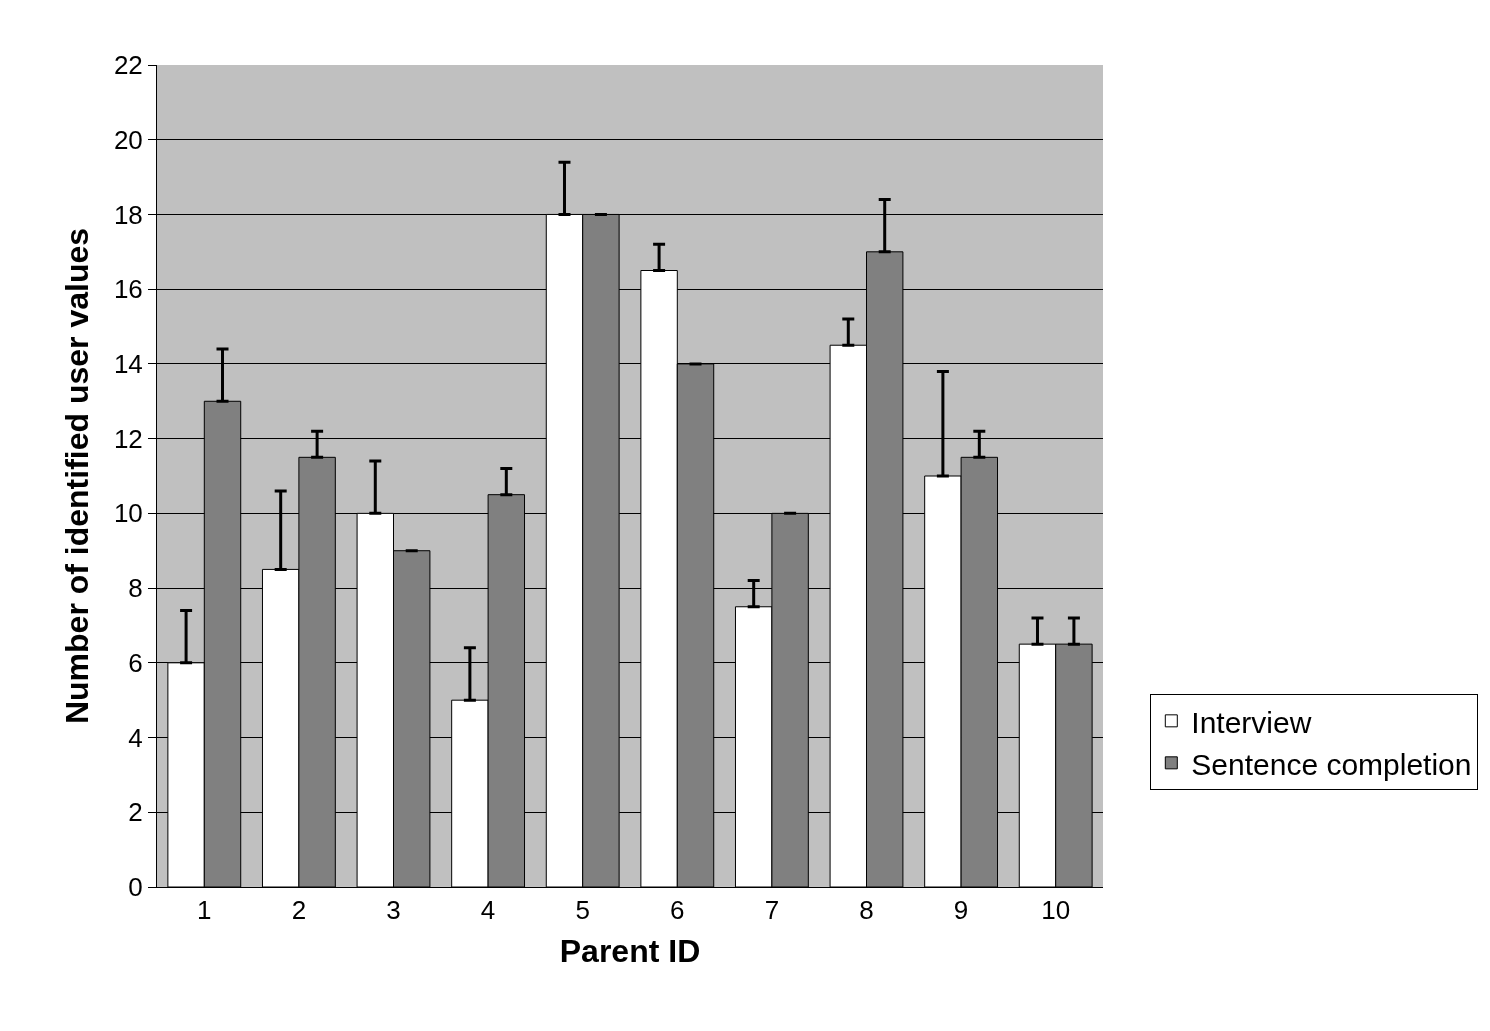 This screenshot has width=1490, height=1031. What do you see at coordinates (866, 910) in the screenshot?
I see `x-tick-label: 8` at bounding box center [866, 910].